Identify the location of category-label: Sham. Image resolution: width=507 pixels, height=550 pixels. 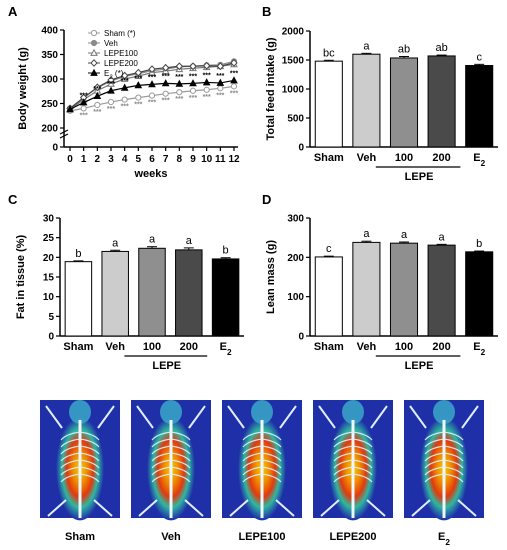
(329, 158).